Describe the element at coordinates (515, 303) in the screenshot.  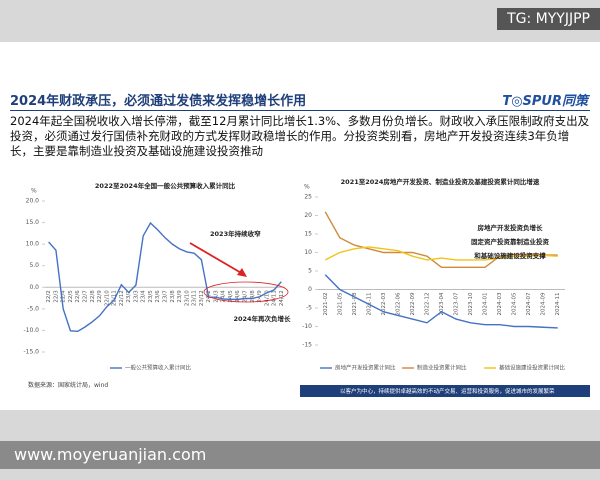
I see `x-tick-label: 2024-05` at that location.